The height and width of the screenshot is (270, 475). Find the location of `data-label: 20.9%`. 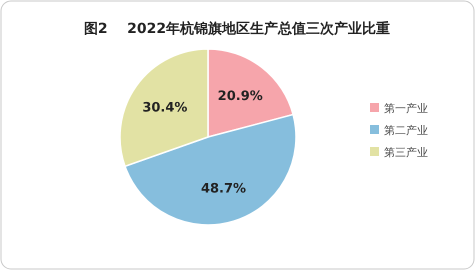

data-label: 20.9% is located at coordinates (240, 96).